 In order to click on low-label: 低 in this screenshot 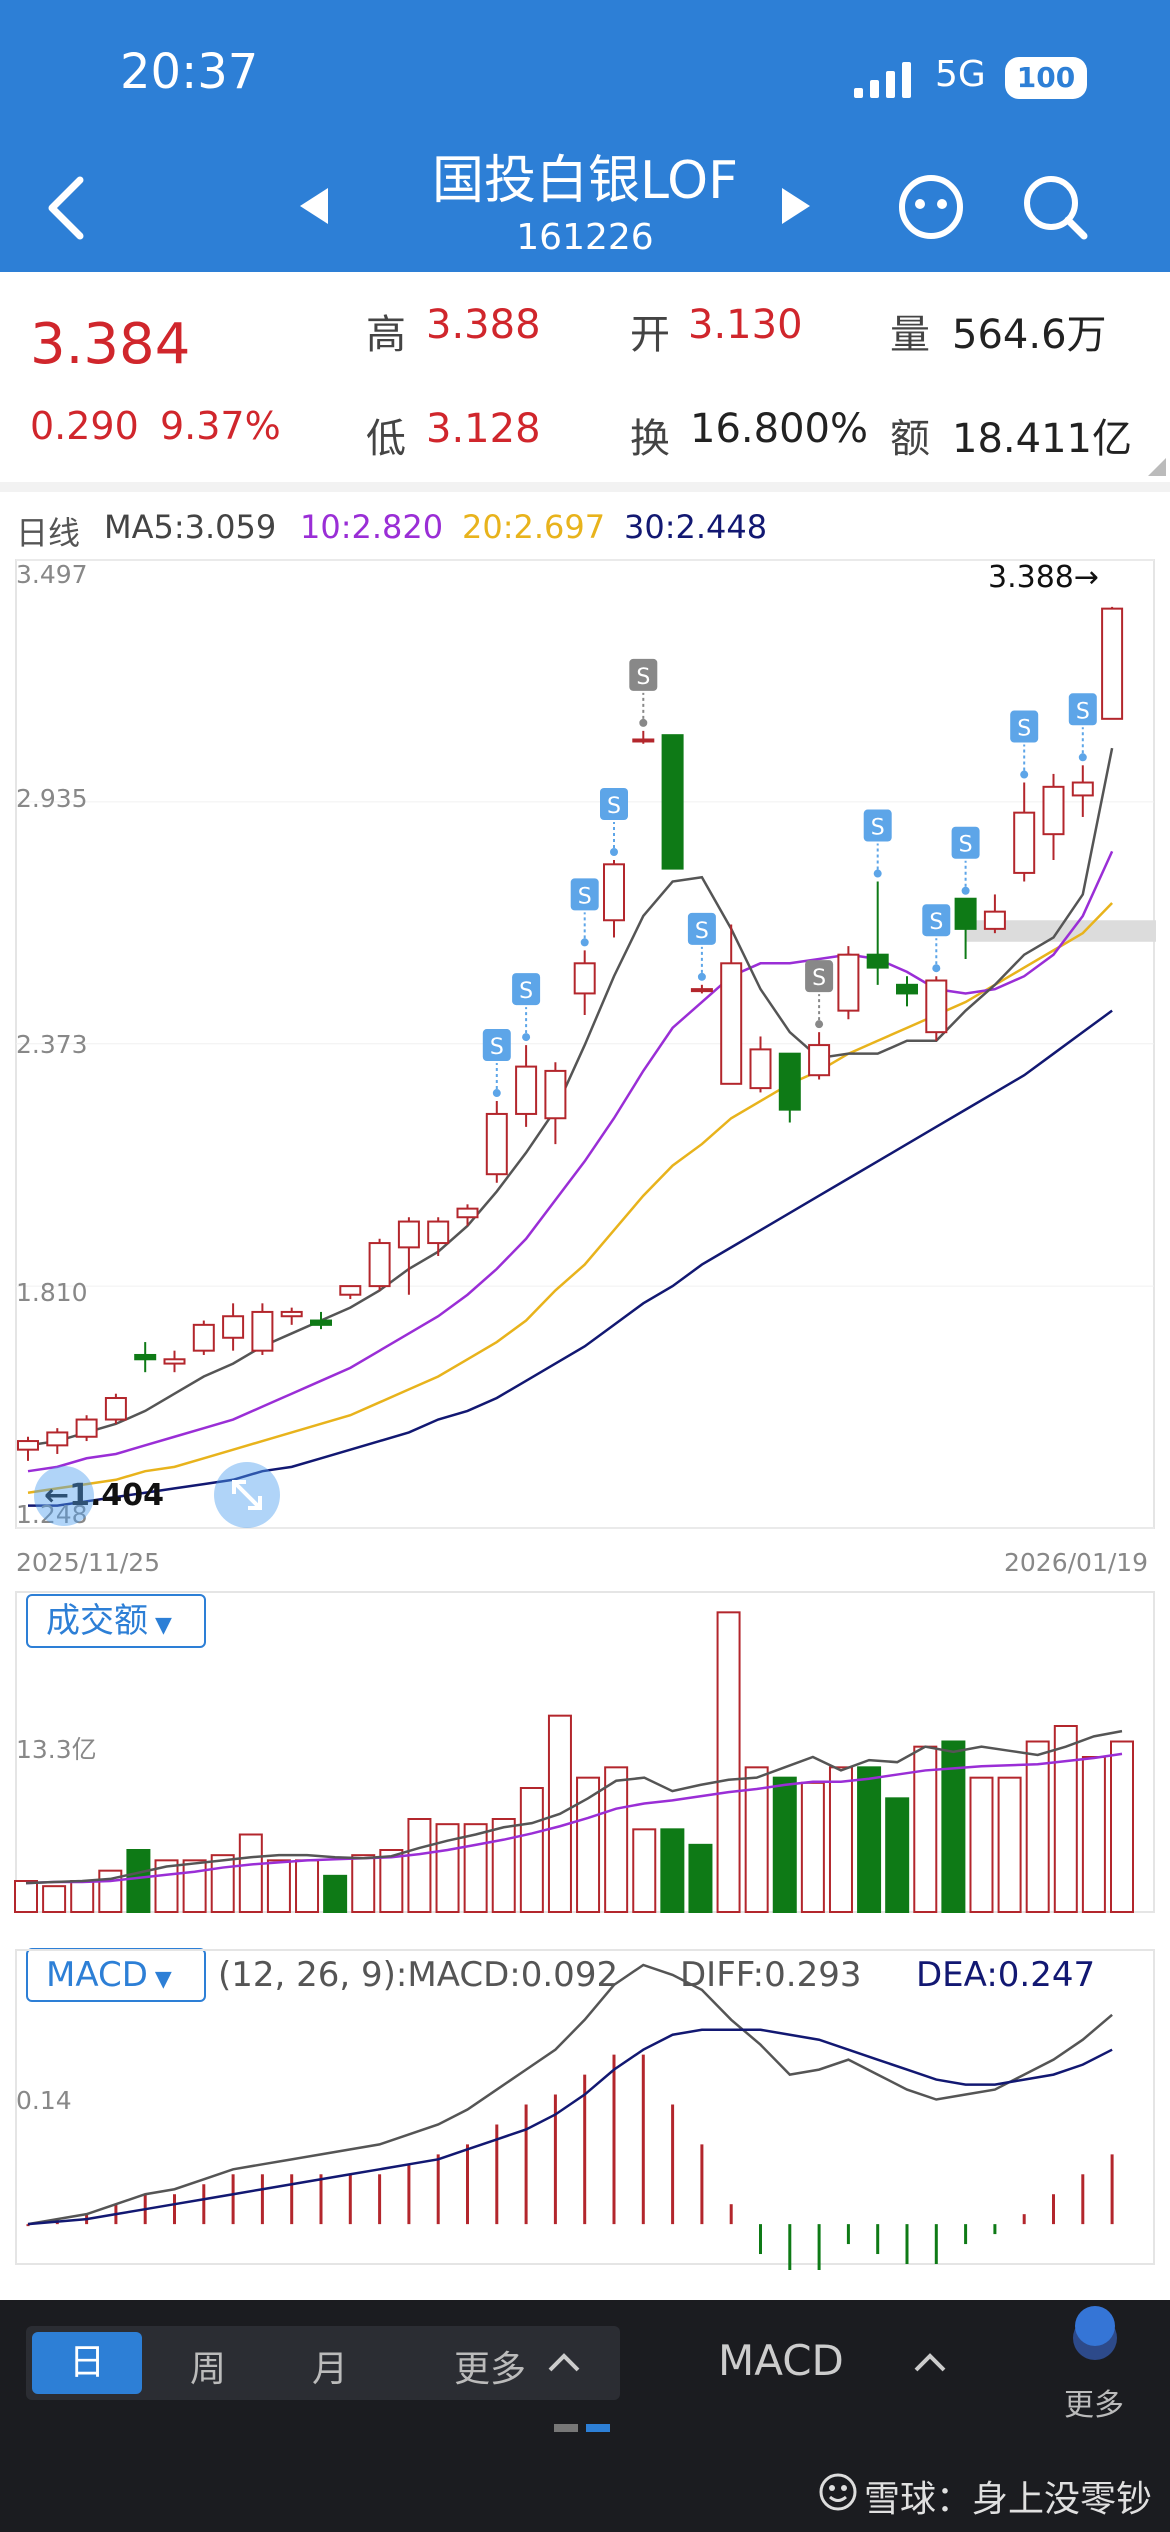, I will do `click(386, 439)`.